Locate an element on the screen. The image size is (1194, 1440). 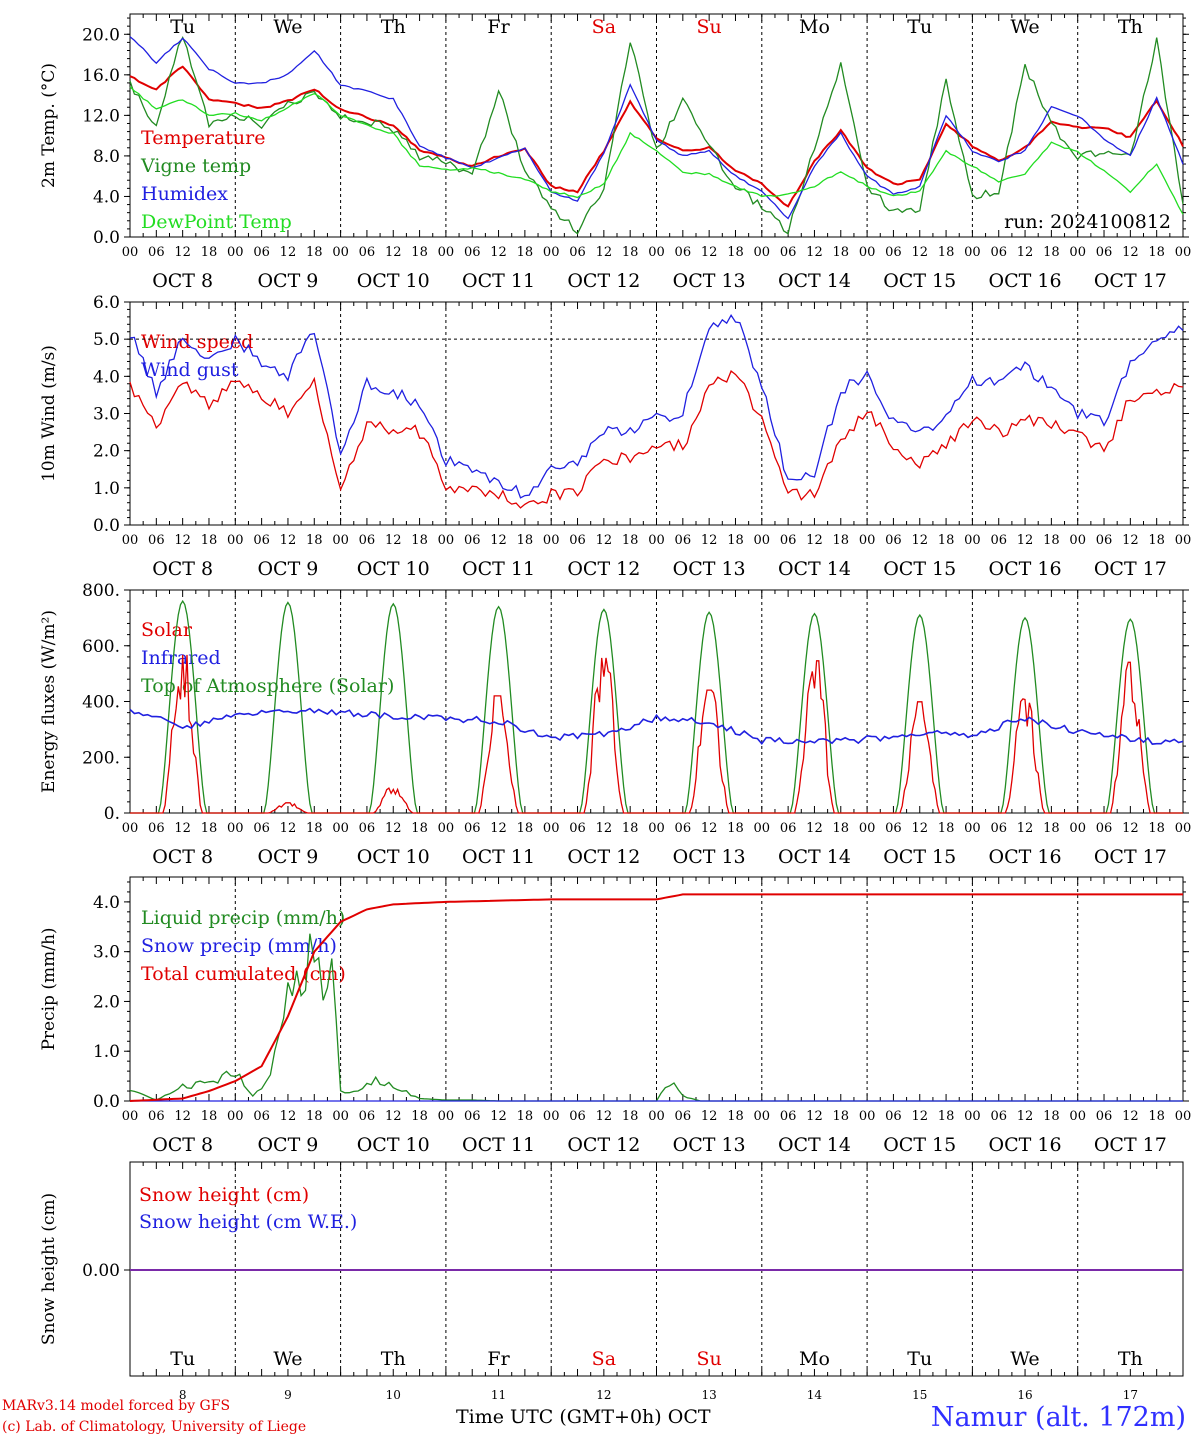
date-label: OCT 16 is located at coordinates (1025, 569).